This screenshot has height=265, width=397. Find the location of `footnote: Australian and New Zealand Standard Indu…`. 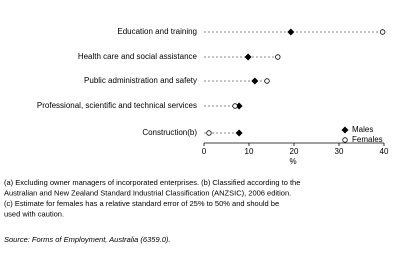

footnote: Australian and New Zealand Standard Indu… is located at coordinates (147, 192).